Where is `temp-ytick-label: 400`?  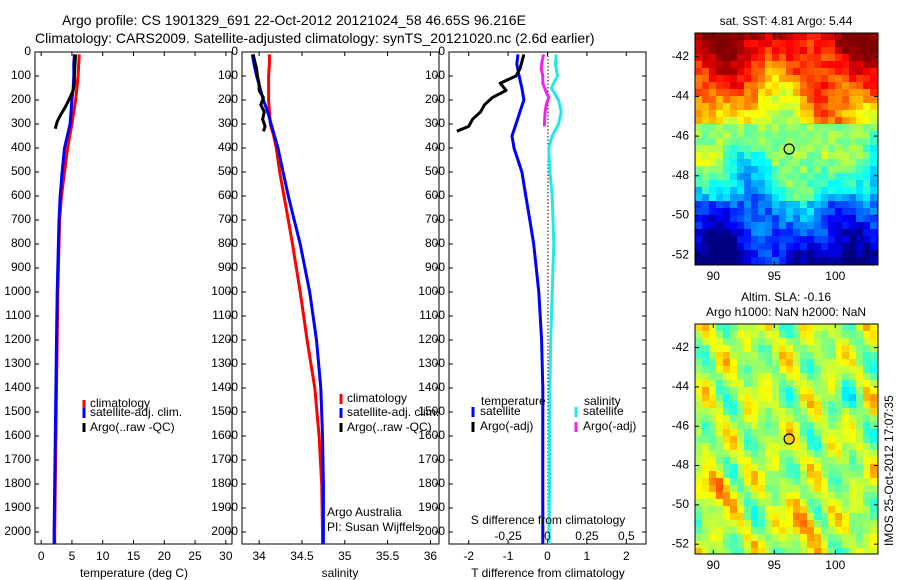
temp-ytick-label: 400 is located at coordinates (21, 147).